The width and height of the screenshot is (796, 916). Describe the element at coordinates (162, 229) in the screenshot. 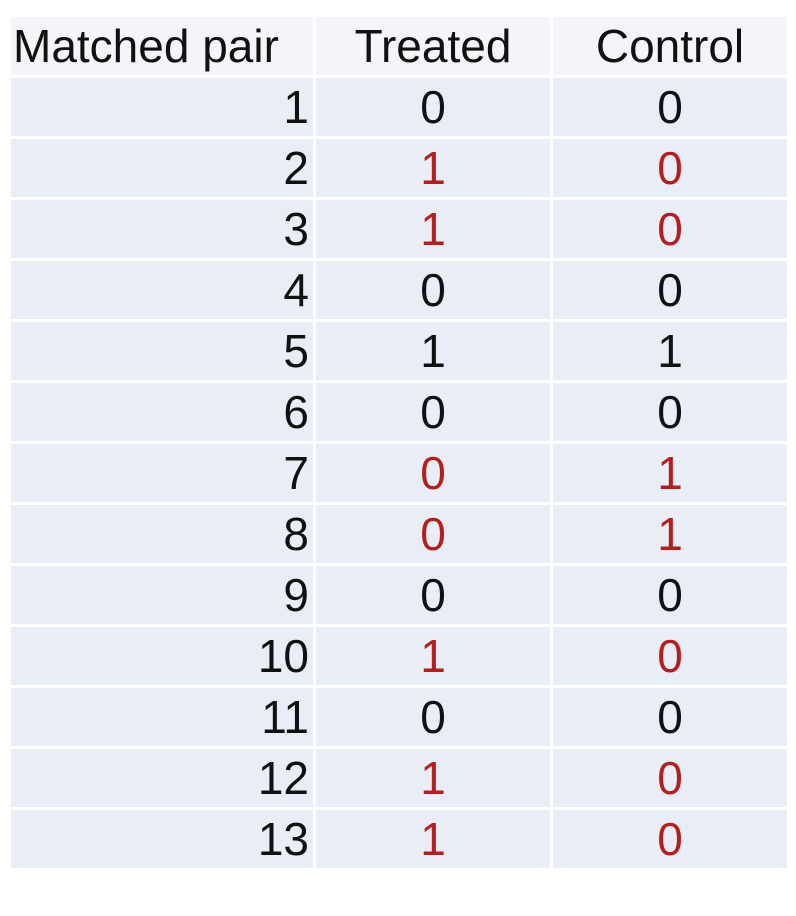

I see `cell-matched-pair: 3` at that location.